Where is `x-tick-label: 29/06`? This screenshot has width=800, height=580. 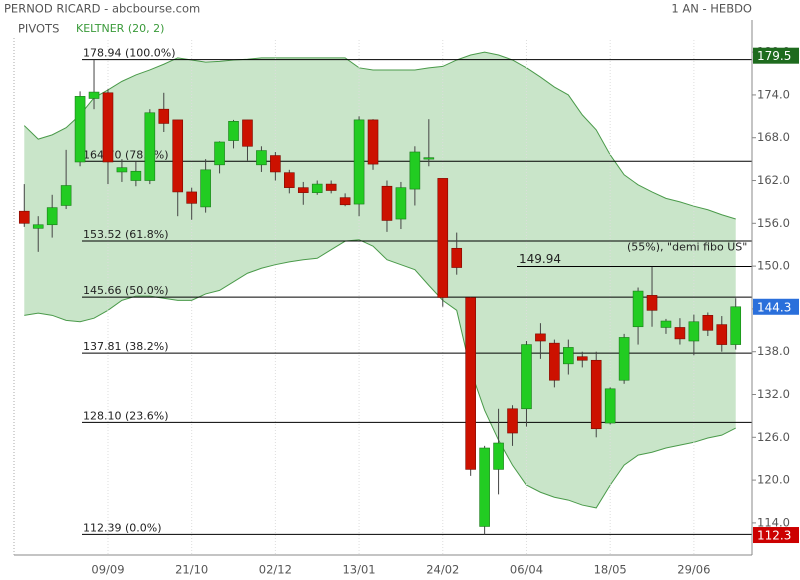 x-tick-label: 29/06 is located at coordinates (693, 570).